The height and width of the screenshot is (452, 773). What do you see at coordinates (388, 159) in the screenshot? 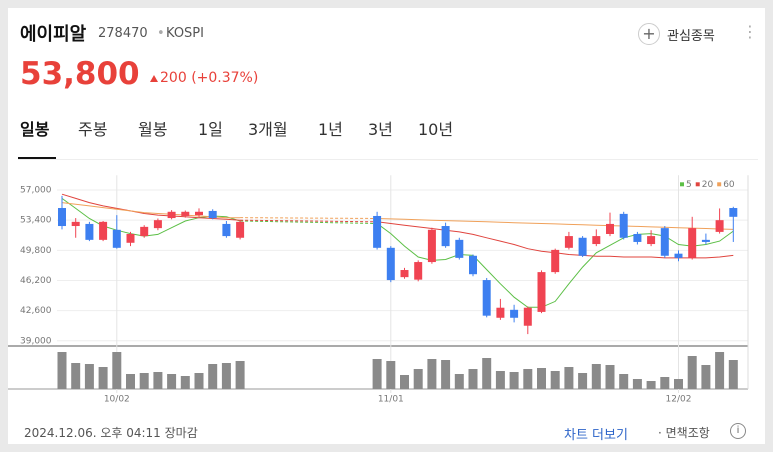
I see `tab-divider` at bounding box center [388, 159].